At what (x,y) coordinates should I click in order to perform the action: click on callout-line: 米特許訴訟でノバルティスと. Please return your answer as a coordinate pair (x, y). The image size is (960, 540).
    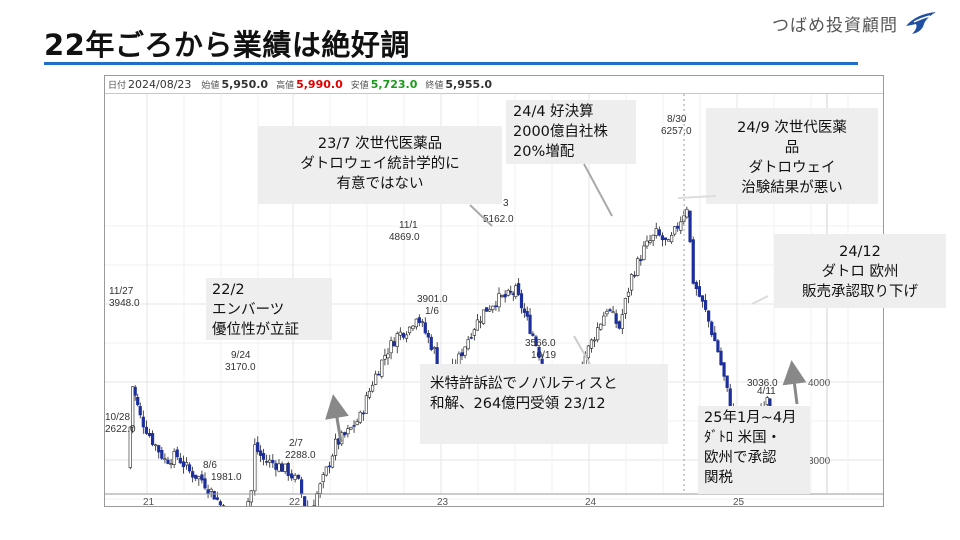
    Looking at the image, I should click on (524, 384).